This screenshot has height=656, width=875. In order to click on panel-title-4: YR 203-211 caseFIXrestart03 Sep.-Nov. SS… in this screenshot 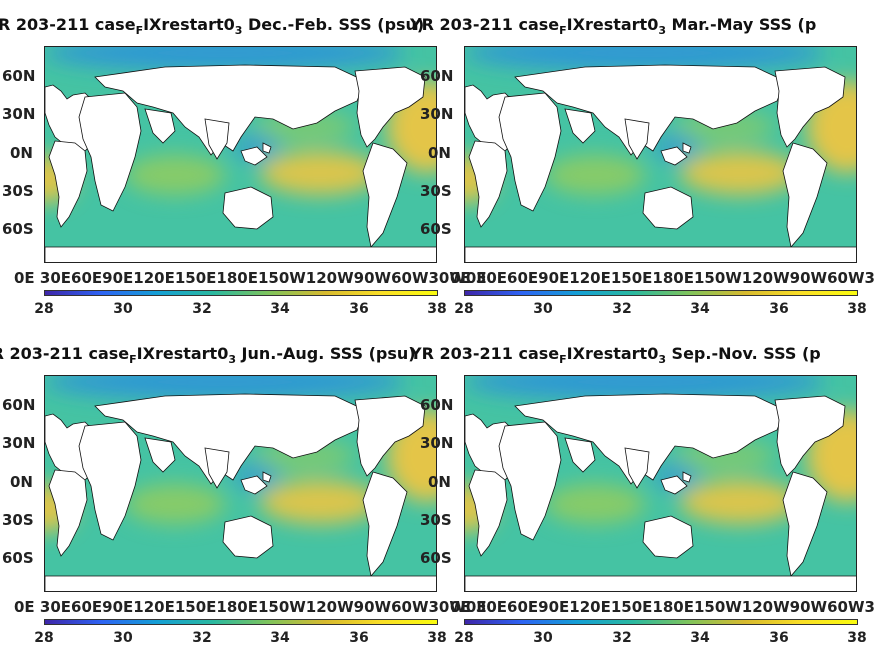, I will do `click(615, 355)`.